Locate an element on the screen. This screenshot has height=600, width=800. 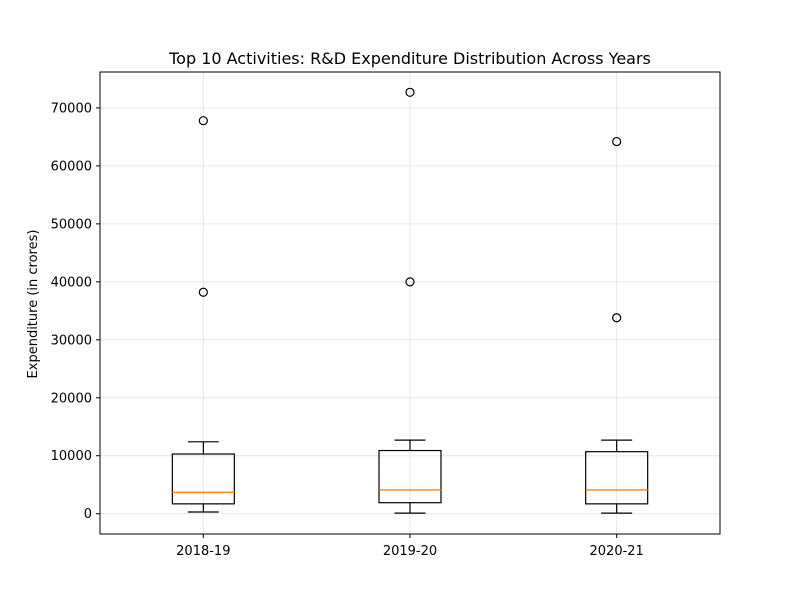
y-tick-label: 60000 is located at coordinates (71, 166).